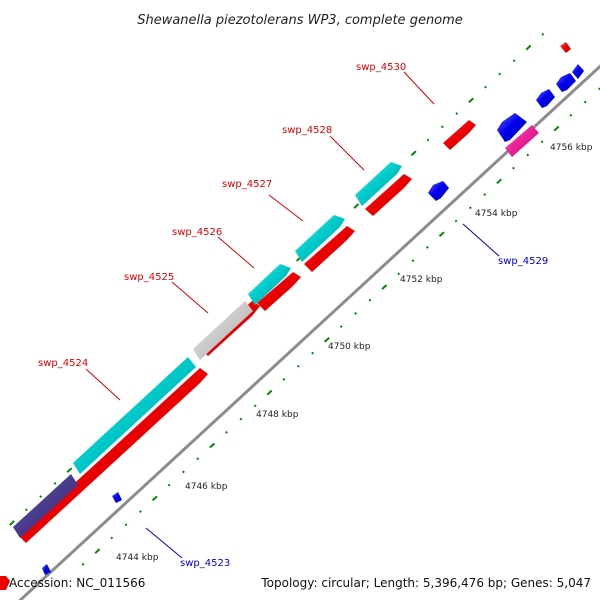 Image resolution: width=600 pixels, height=600 pixels. What do you see at coordinates (134, 415) in the screenshot?
I see `gene-swp-4524-cds` at bounding box center [134, 415].